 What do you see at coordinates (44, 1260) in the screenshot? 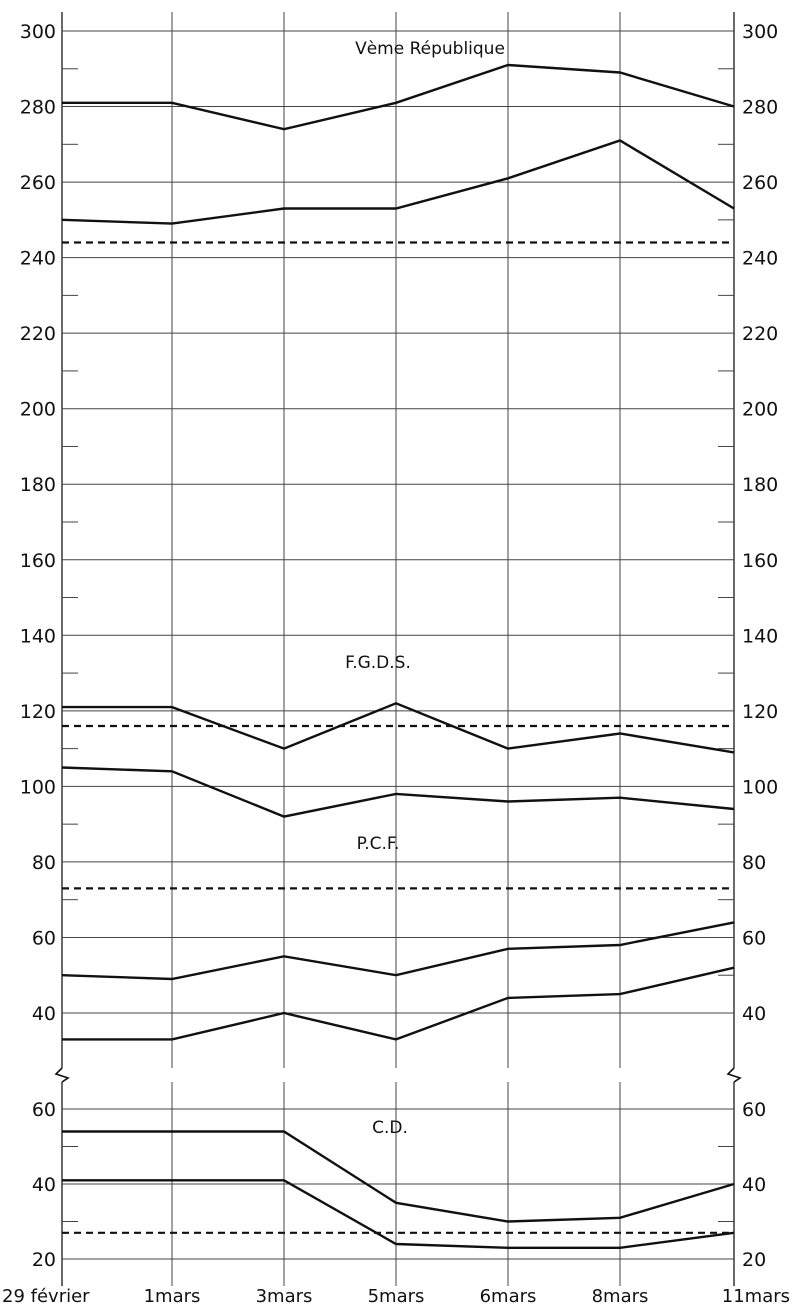
I see `y-tick-label-left: 20` at bounding box center [44, 1260].